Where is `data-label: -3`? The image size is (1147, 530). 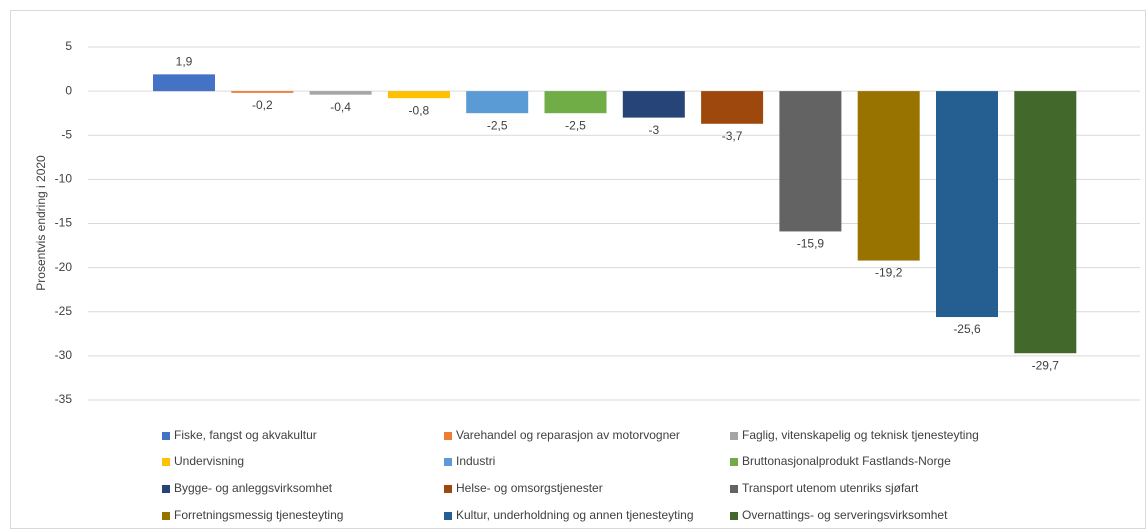
data-label: -3 is located at coordinates (653, 130).